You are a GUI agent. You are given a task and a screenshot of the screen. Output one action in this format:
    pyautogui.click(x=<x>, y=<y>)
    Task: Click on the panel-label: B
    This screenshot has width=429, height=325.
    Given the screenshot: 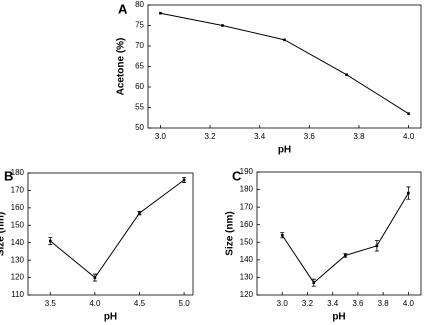 What is the action you would take?
    pyautogui.click(x=8, y=175)
    